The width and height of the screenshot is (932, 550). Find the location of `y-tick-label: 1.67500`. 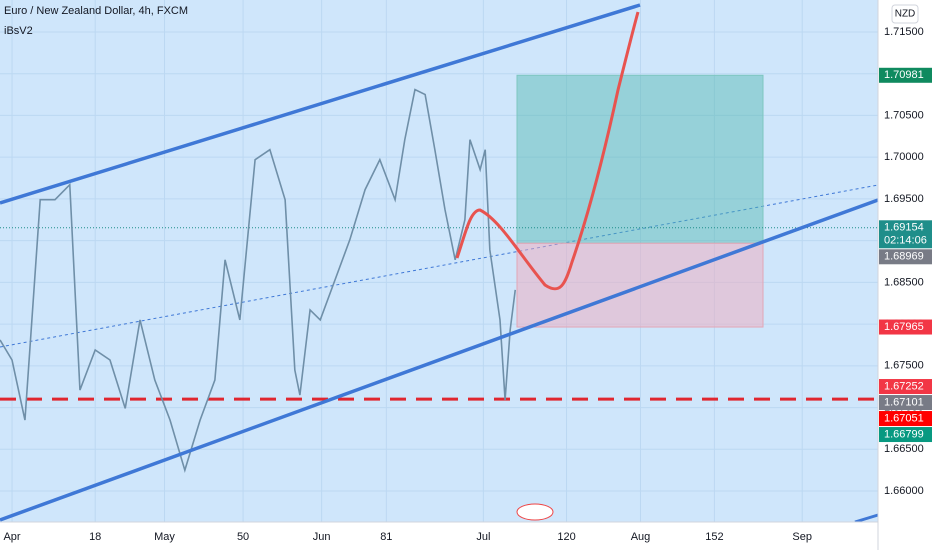

y-tick-label: 1.67500 is located at coordinates (904, 366).